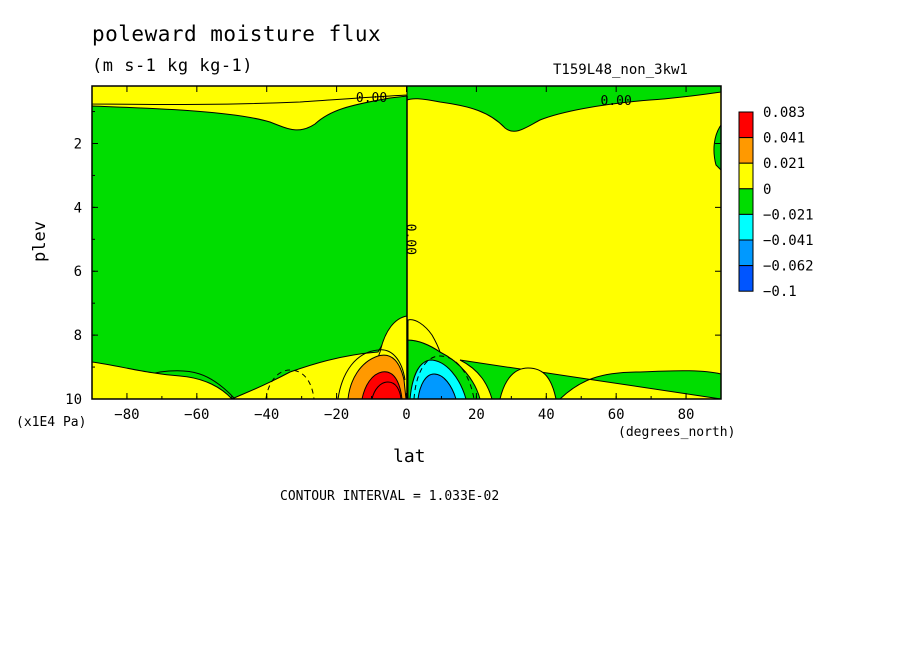 This screenshot has height=654, width=904. Describe the element at coordinates (616, 415) in the screenshot. I see `x-tick-label: 60` at that location.